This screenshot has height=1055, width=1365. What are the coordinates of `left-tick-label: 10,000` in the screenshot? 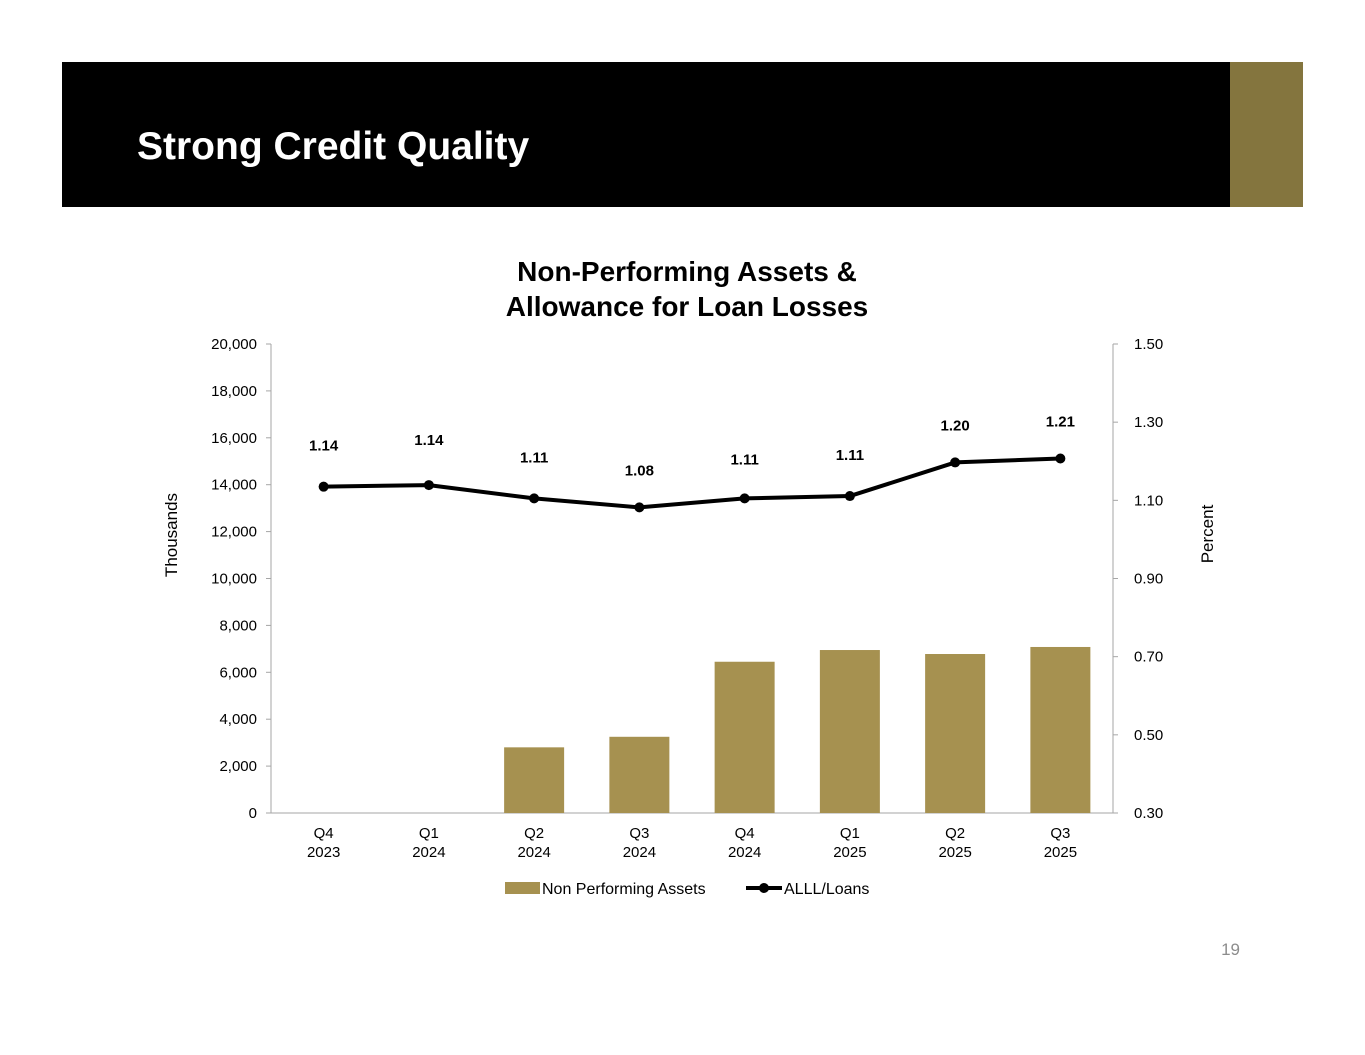 It's located at (234, 579).